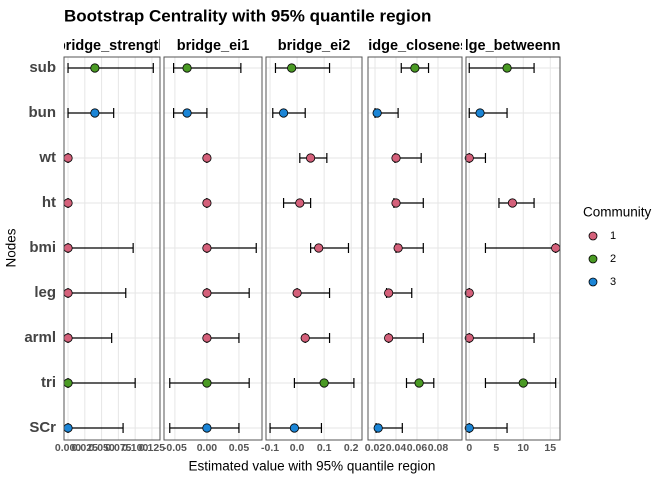  What do you see at coordinates (375, 448) in the screenshot?
I see `x-tick-label: 0.02` at bounding box center [375, 448].